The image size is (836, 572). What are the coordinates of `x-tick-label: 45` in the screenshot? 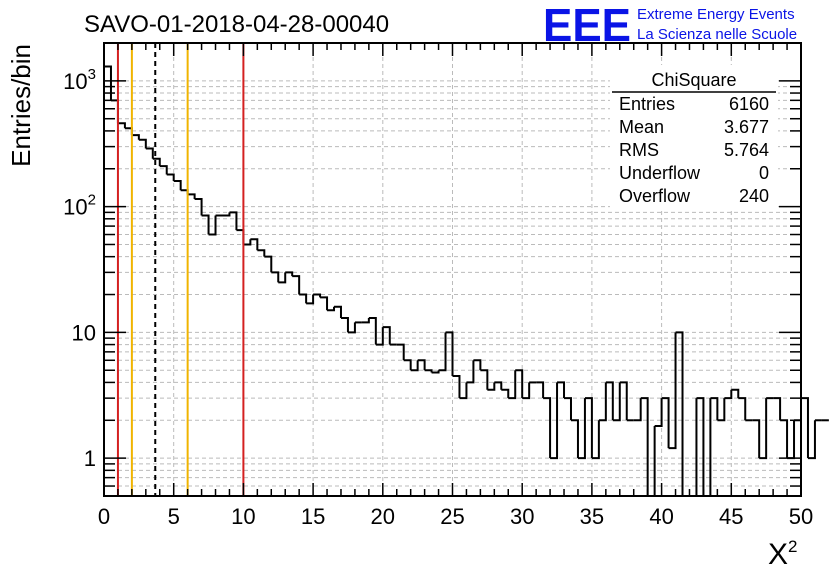 It's located at (731, 516).